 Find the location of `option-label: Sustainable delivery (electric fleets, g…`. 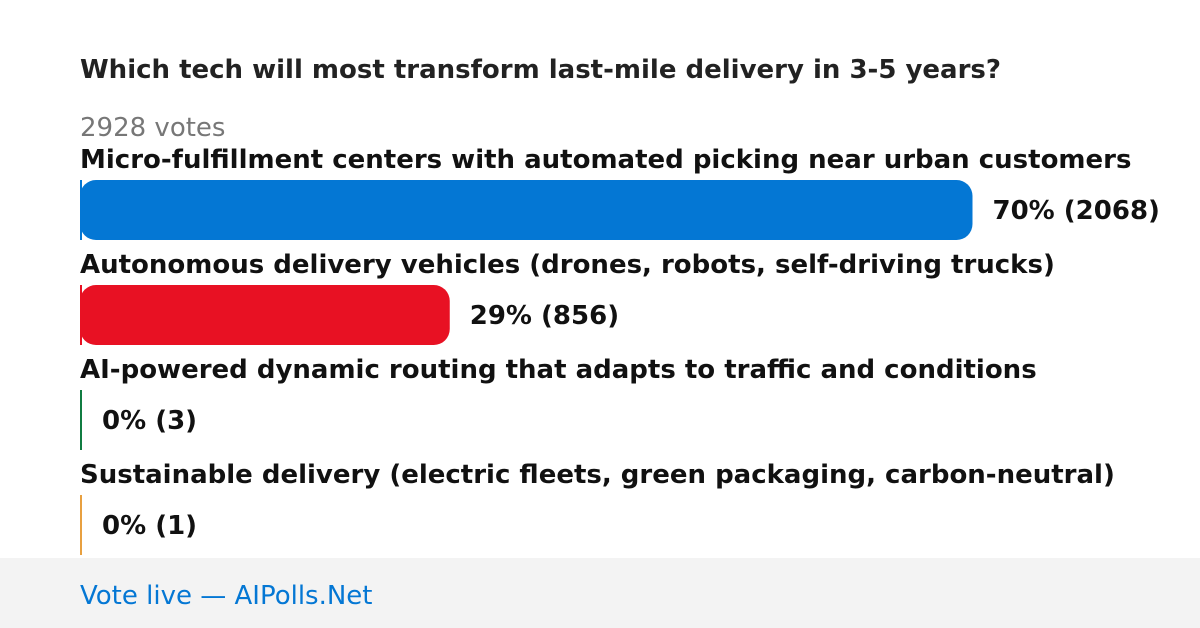

option-label: Sustainable delivery (electric fleets, g… is located at coordinates (597, 475).